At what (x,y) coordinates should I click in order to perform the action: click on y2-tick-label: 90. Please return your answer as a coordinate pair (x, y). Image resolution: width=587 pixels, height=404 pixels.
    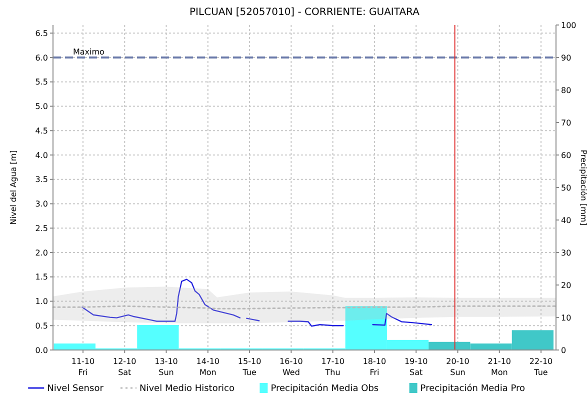
    Looking at the image, I should click on (566, 57).